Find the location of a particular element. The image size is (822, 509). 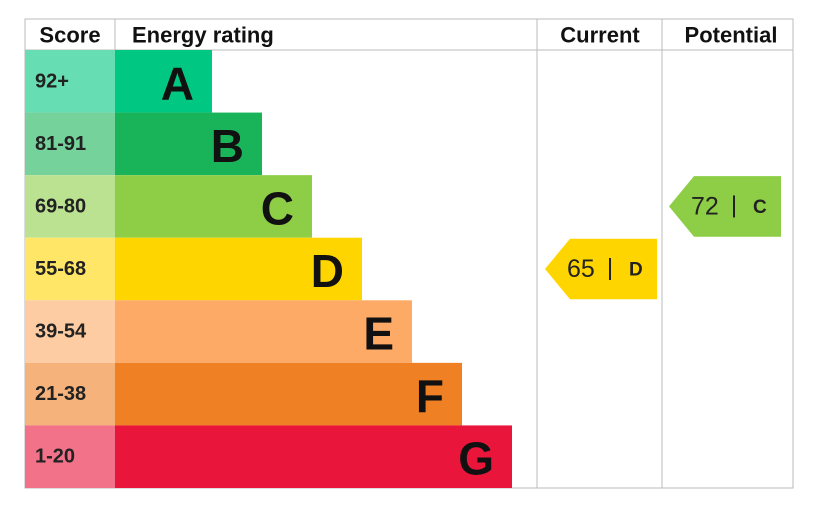

header-potential: Potential is located at coordinates (731, 35).